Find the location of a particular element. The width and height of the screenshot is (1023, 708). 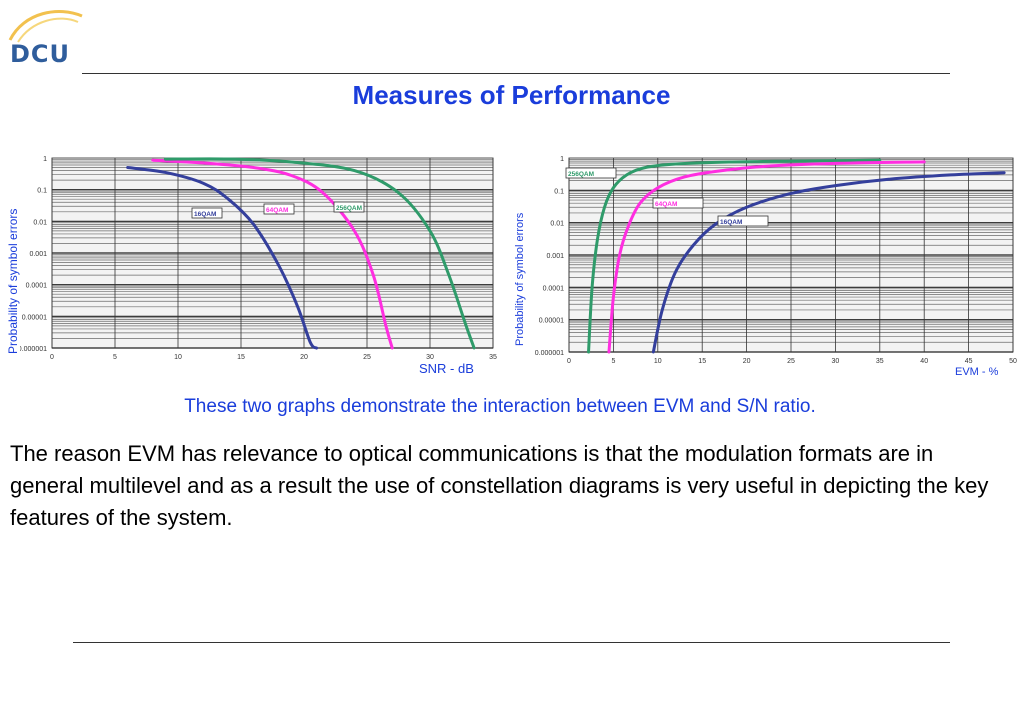

x-tick-label: 50 is located at coordinates (1013, 361).